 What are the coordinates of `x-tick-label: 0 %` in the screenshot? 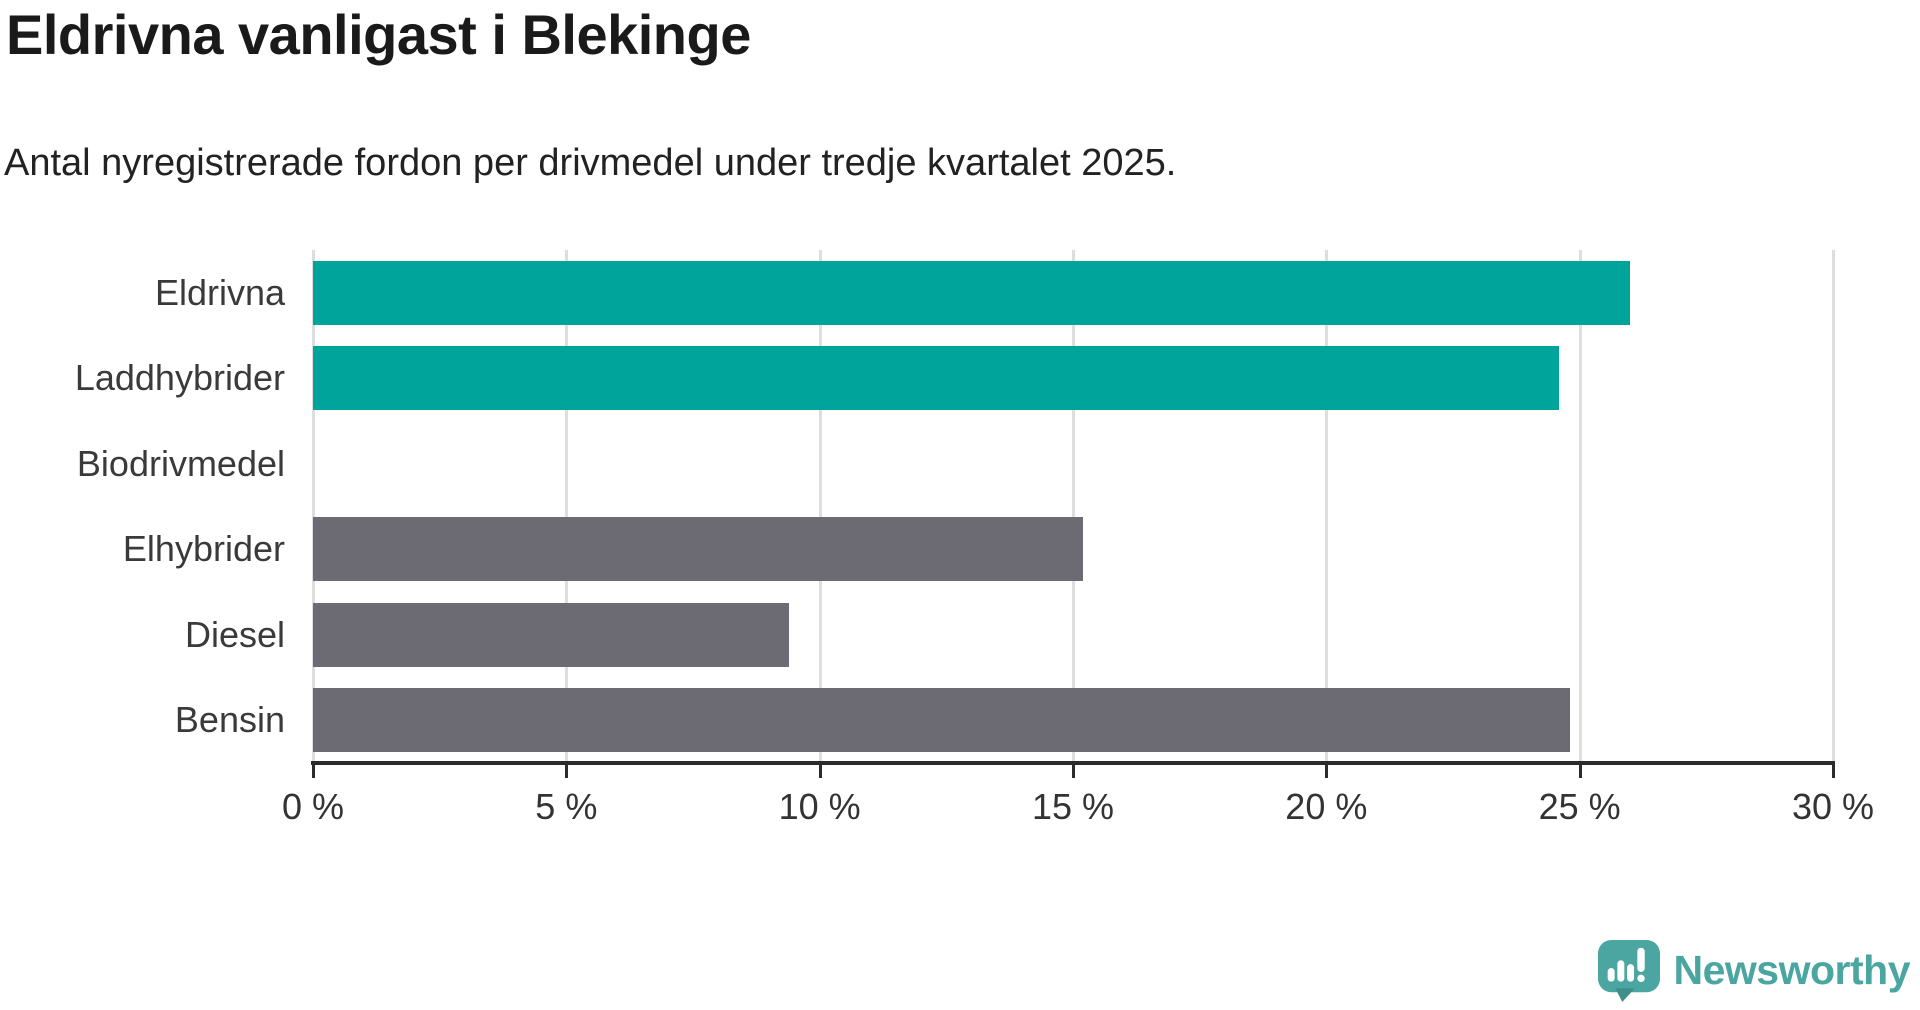 It's located at (313, 806).